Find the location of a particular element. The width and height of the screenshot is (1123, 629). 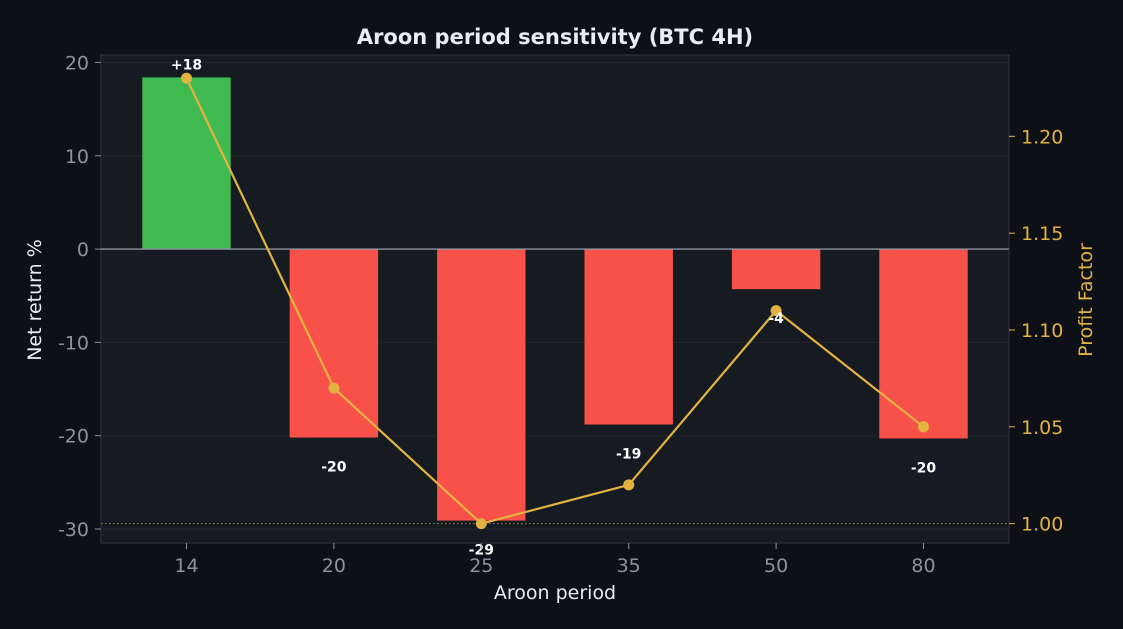

data-label-50: -4 is located at coordinates (776, 319).